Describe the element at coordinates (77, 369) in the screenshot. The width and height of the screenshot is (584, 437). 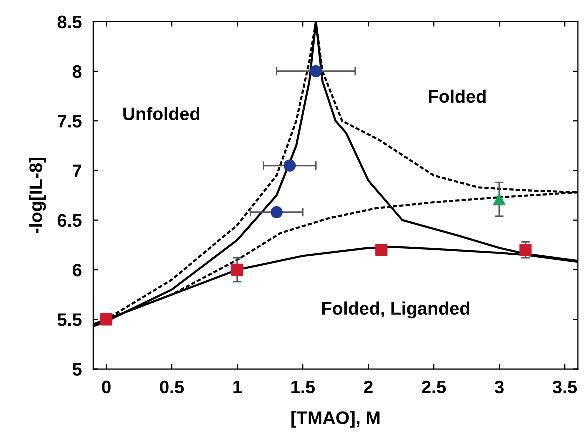
I see `y-tick-label: 5` at that location.